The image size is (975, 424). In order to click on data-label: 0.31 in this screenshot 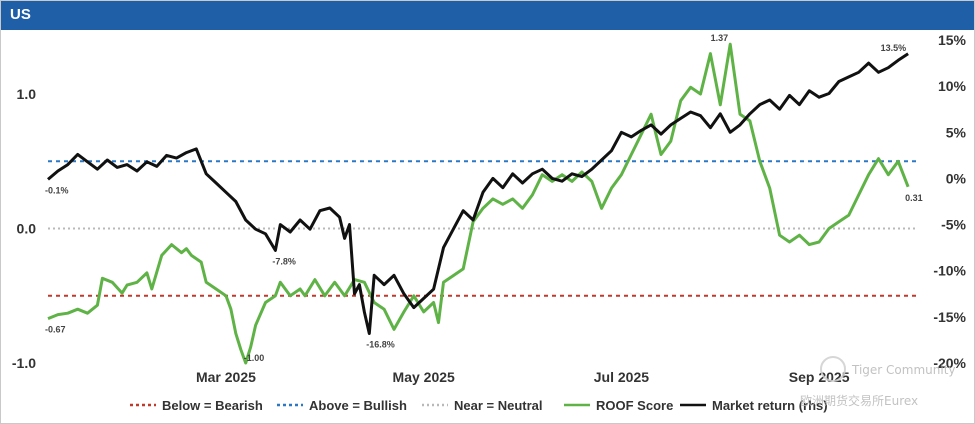, I will do `click(914, 198)`.